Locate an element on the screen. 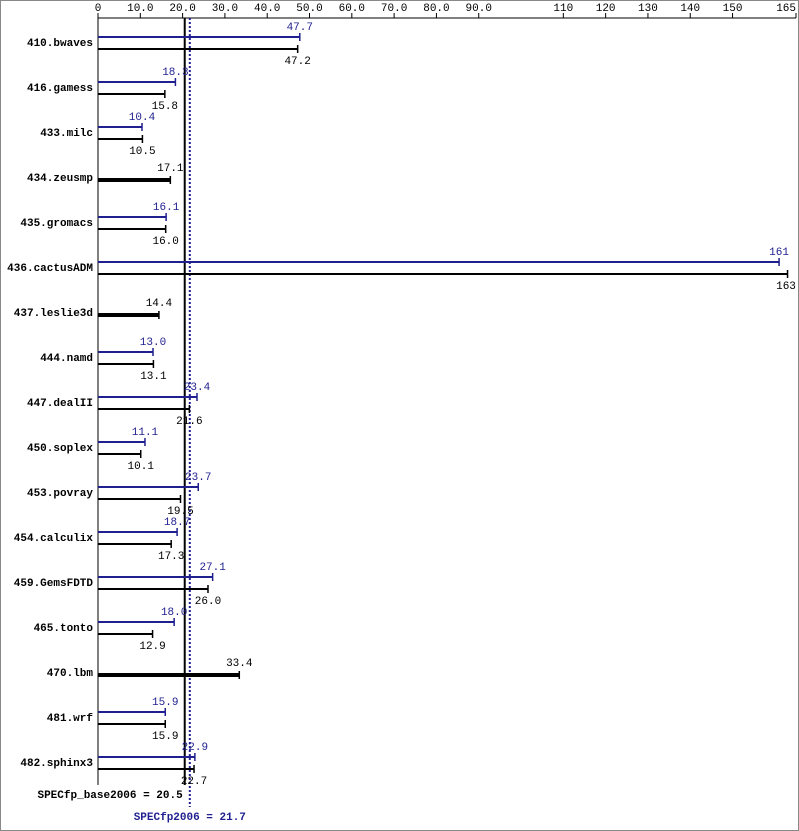 The height and width of the screenshot is (831, 799). x-tick-label: 30.0 is located at coordinates (225, 9).